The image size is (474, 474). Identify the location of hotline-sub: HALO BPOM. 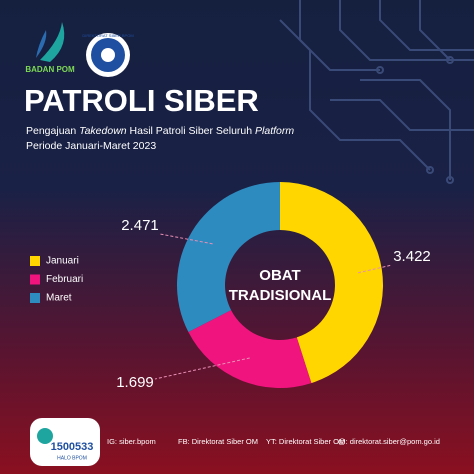
(72, 458).